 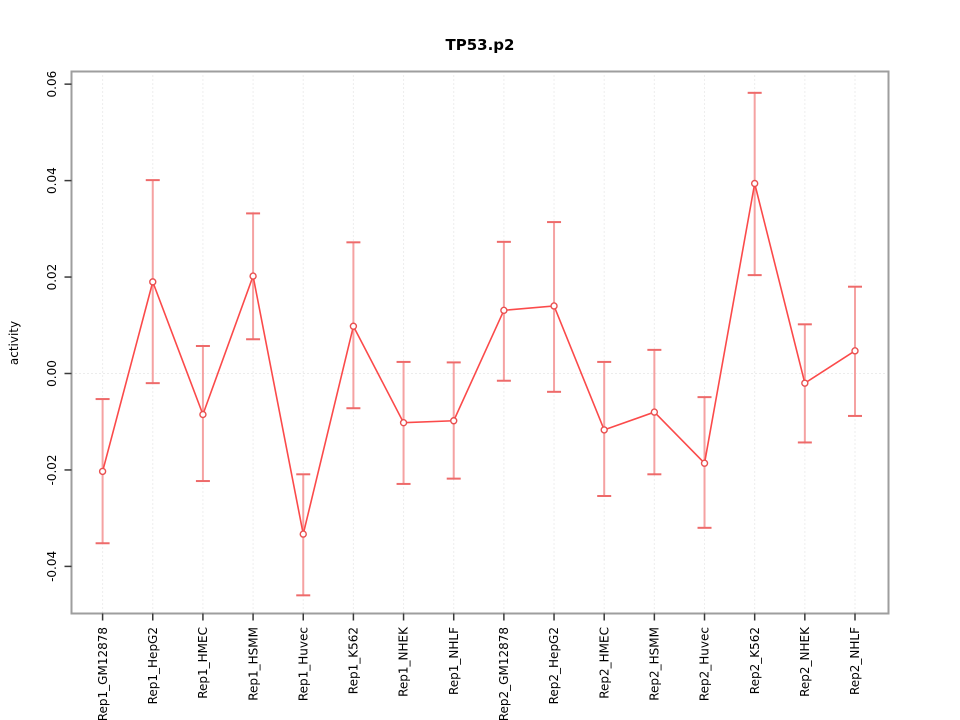 What do you see at coordinates (52, 373) in the screenshot?
I see `y-tick-label: 0.00` at bounding box center [52, 373].